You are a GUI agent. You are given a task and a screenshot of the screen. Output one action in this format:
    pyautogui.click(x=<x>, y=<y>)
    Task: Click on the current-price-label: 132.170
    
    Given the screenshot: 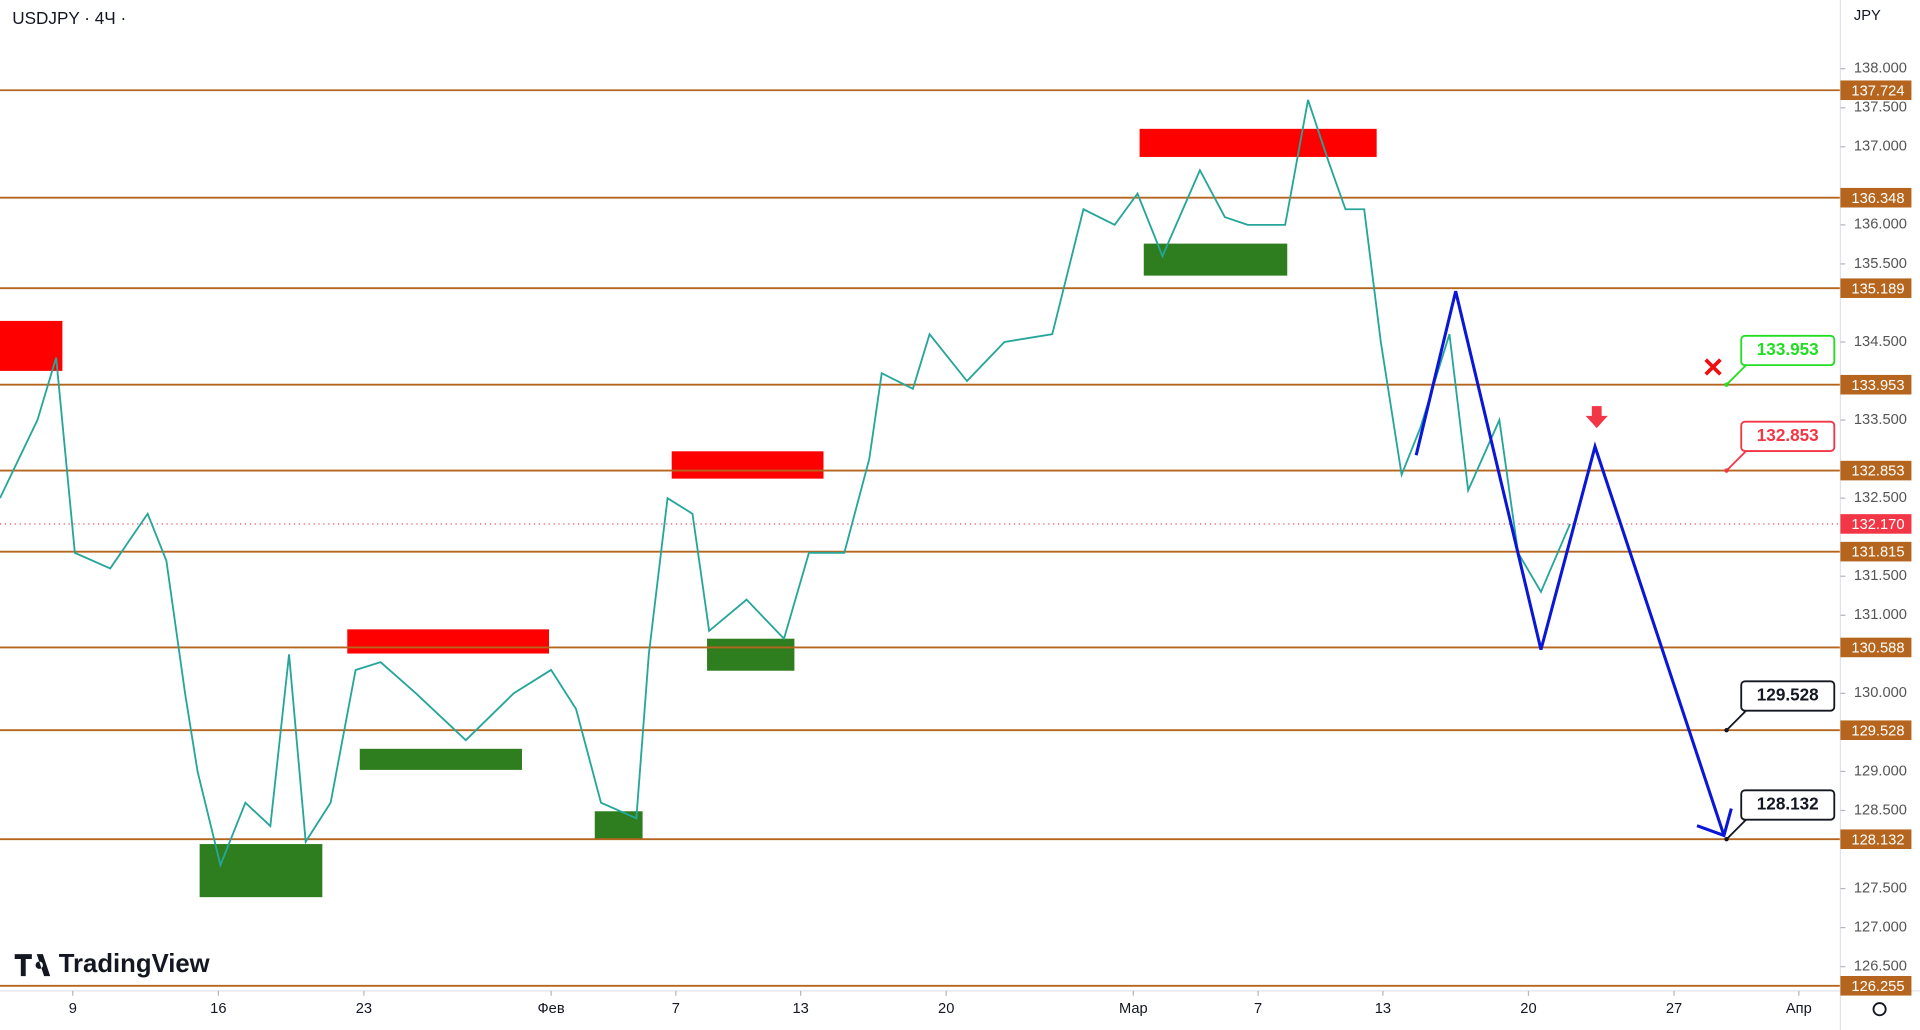 What is the action you would take?
    pyautogui.click(x=1877, y=525)
    